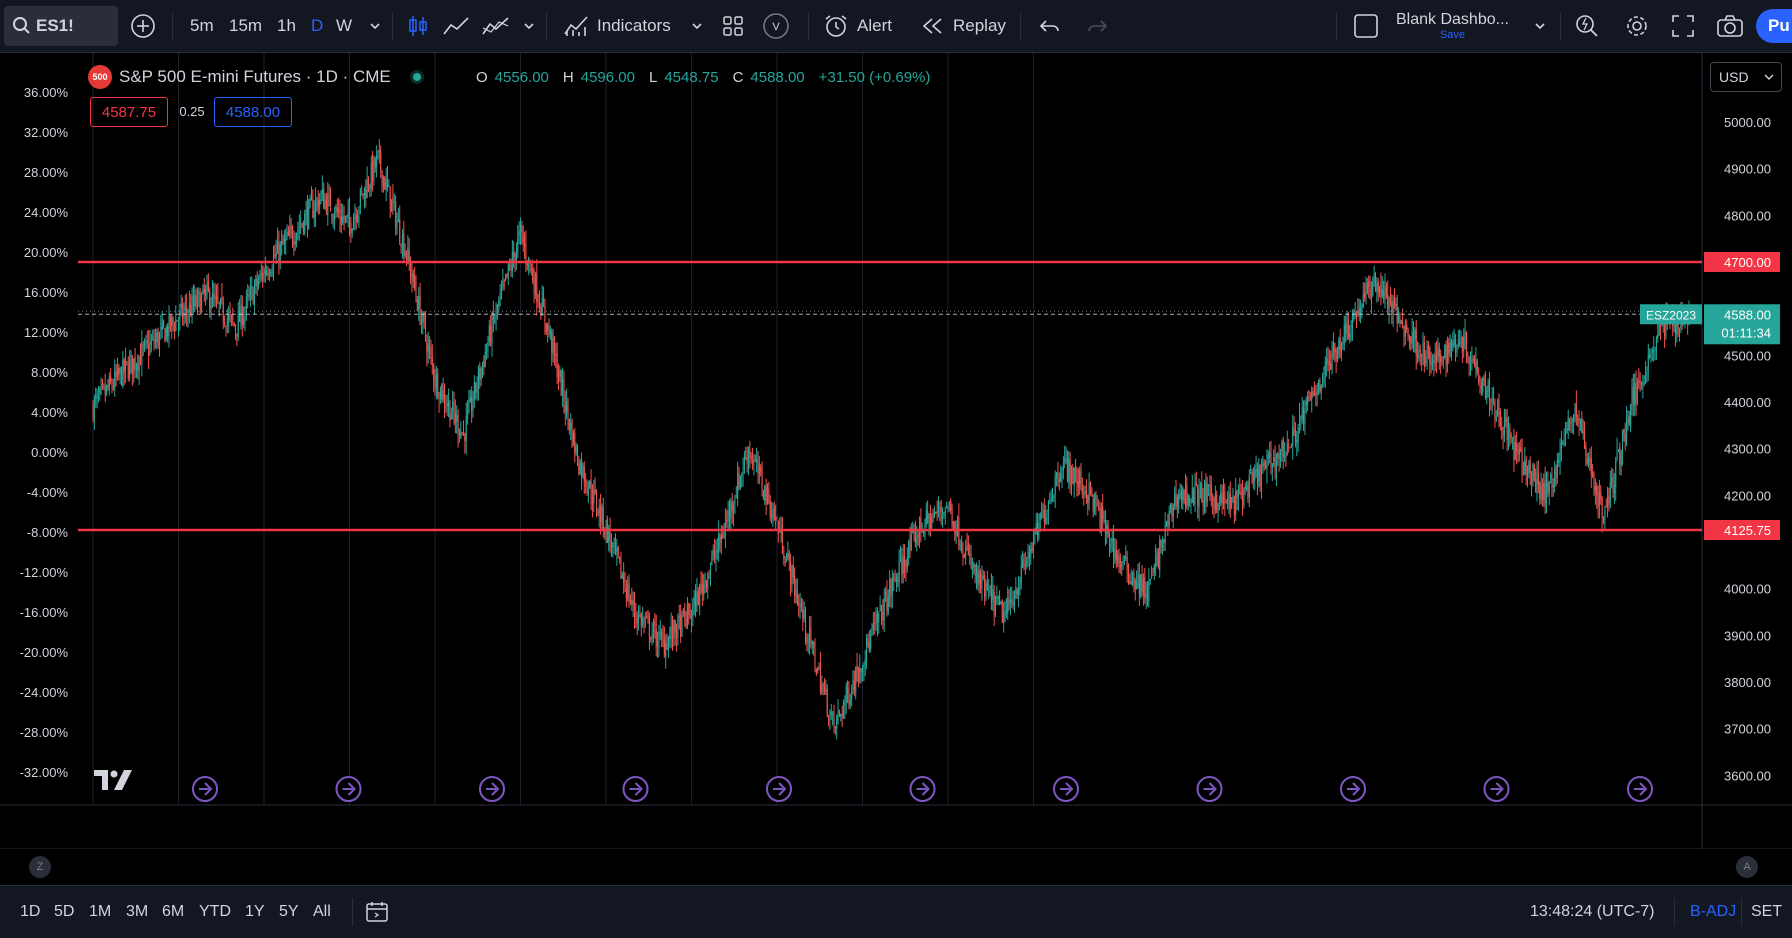 This screenshot has width=1792, height=938. What do you see at coordinates (776, 26) in the screenshot?
I see `strategy-button: V` at bounding box center [776, 26].